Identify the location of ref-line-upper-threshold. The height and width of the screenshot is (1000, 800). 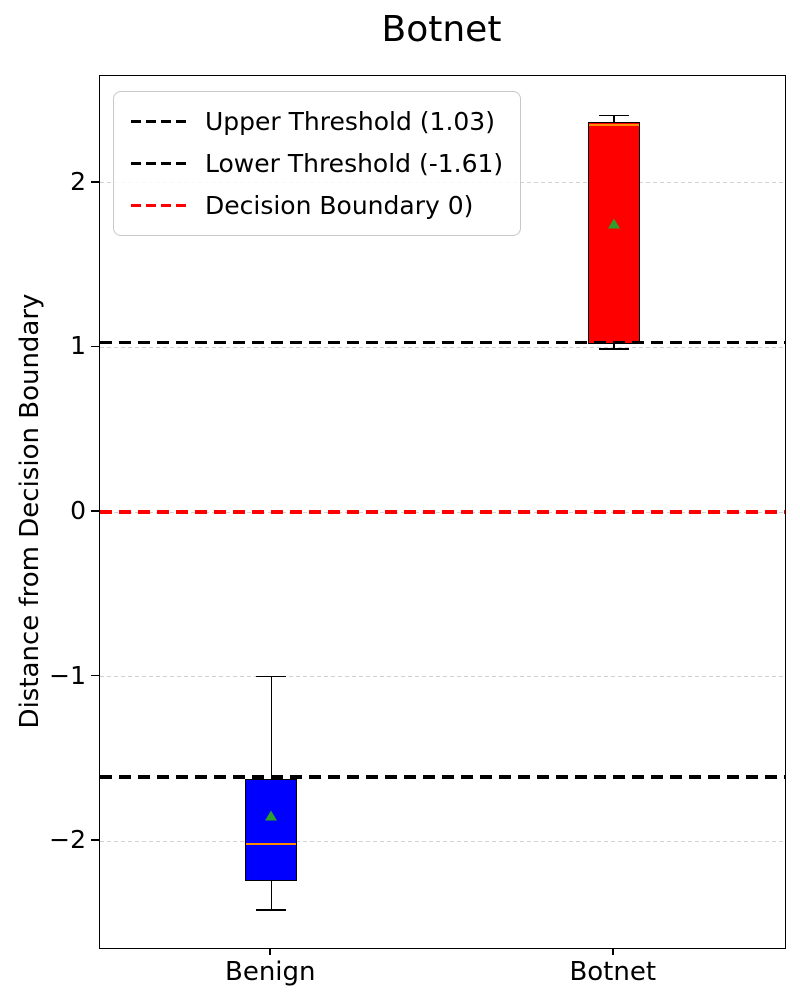
(442, 342).